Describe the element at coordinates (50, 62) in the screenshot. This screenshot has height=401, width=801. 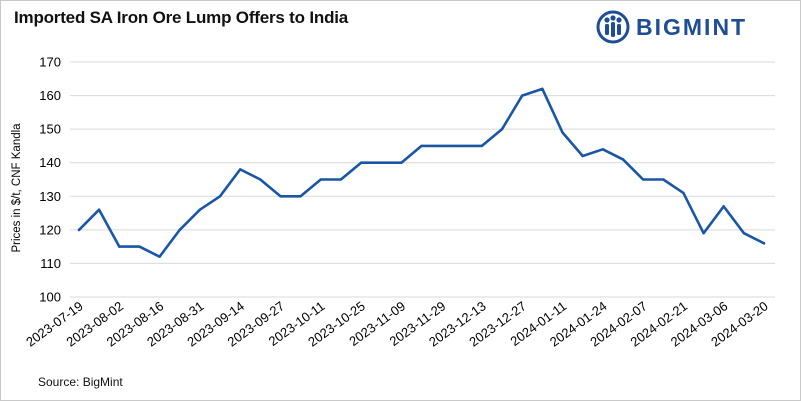
I see `y-tick-label: 170` at that location.